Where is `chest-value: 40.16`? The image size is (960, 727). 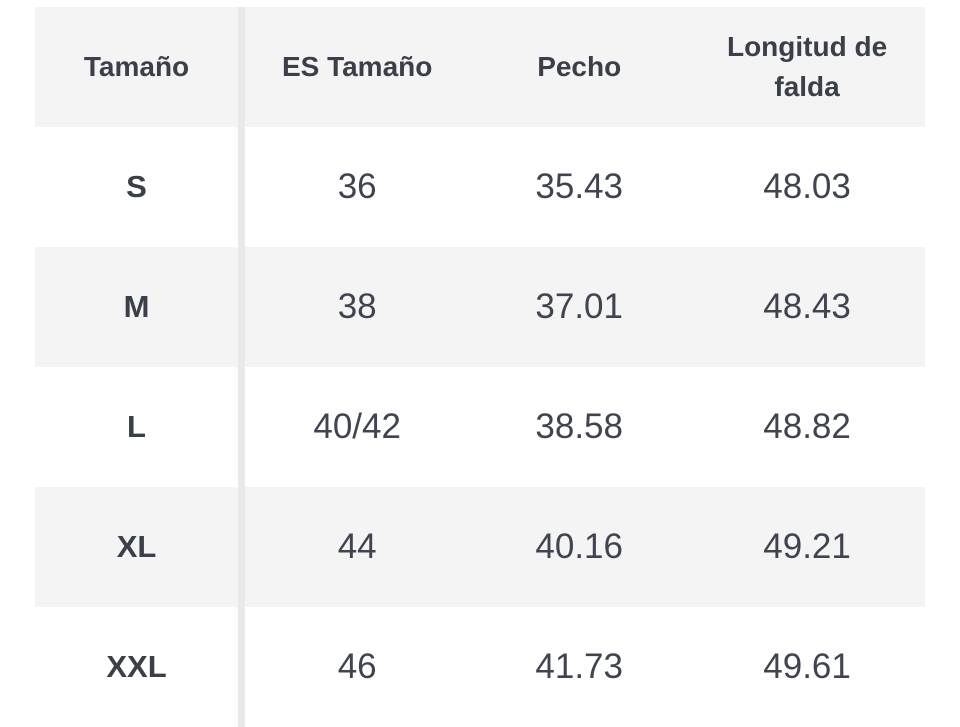 chest-value: 40.16 is located at coordinates (579, 547).